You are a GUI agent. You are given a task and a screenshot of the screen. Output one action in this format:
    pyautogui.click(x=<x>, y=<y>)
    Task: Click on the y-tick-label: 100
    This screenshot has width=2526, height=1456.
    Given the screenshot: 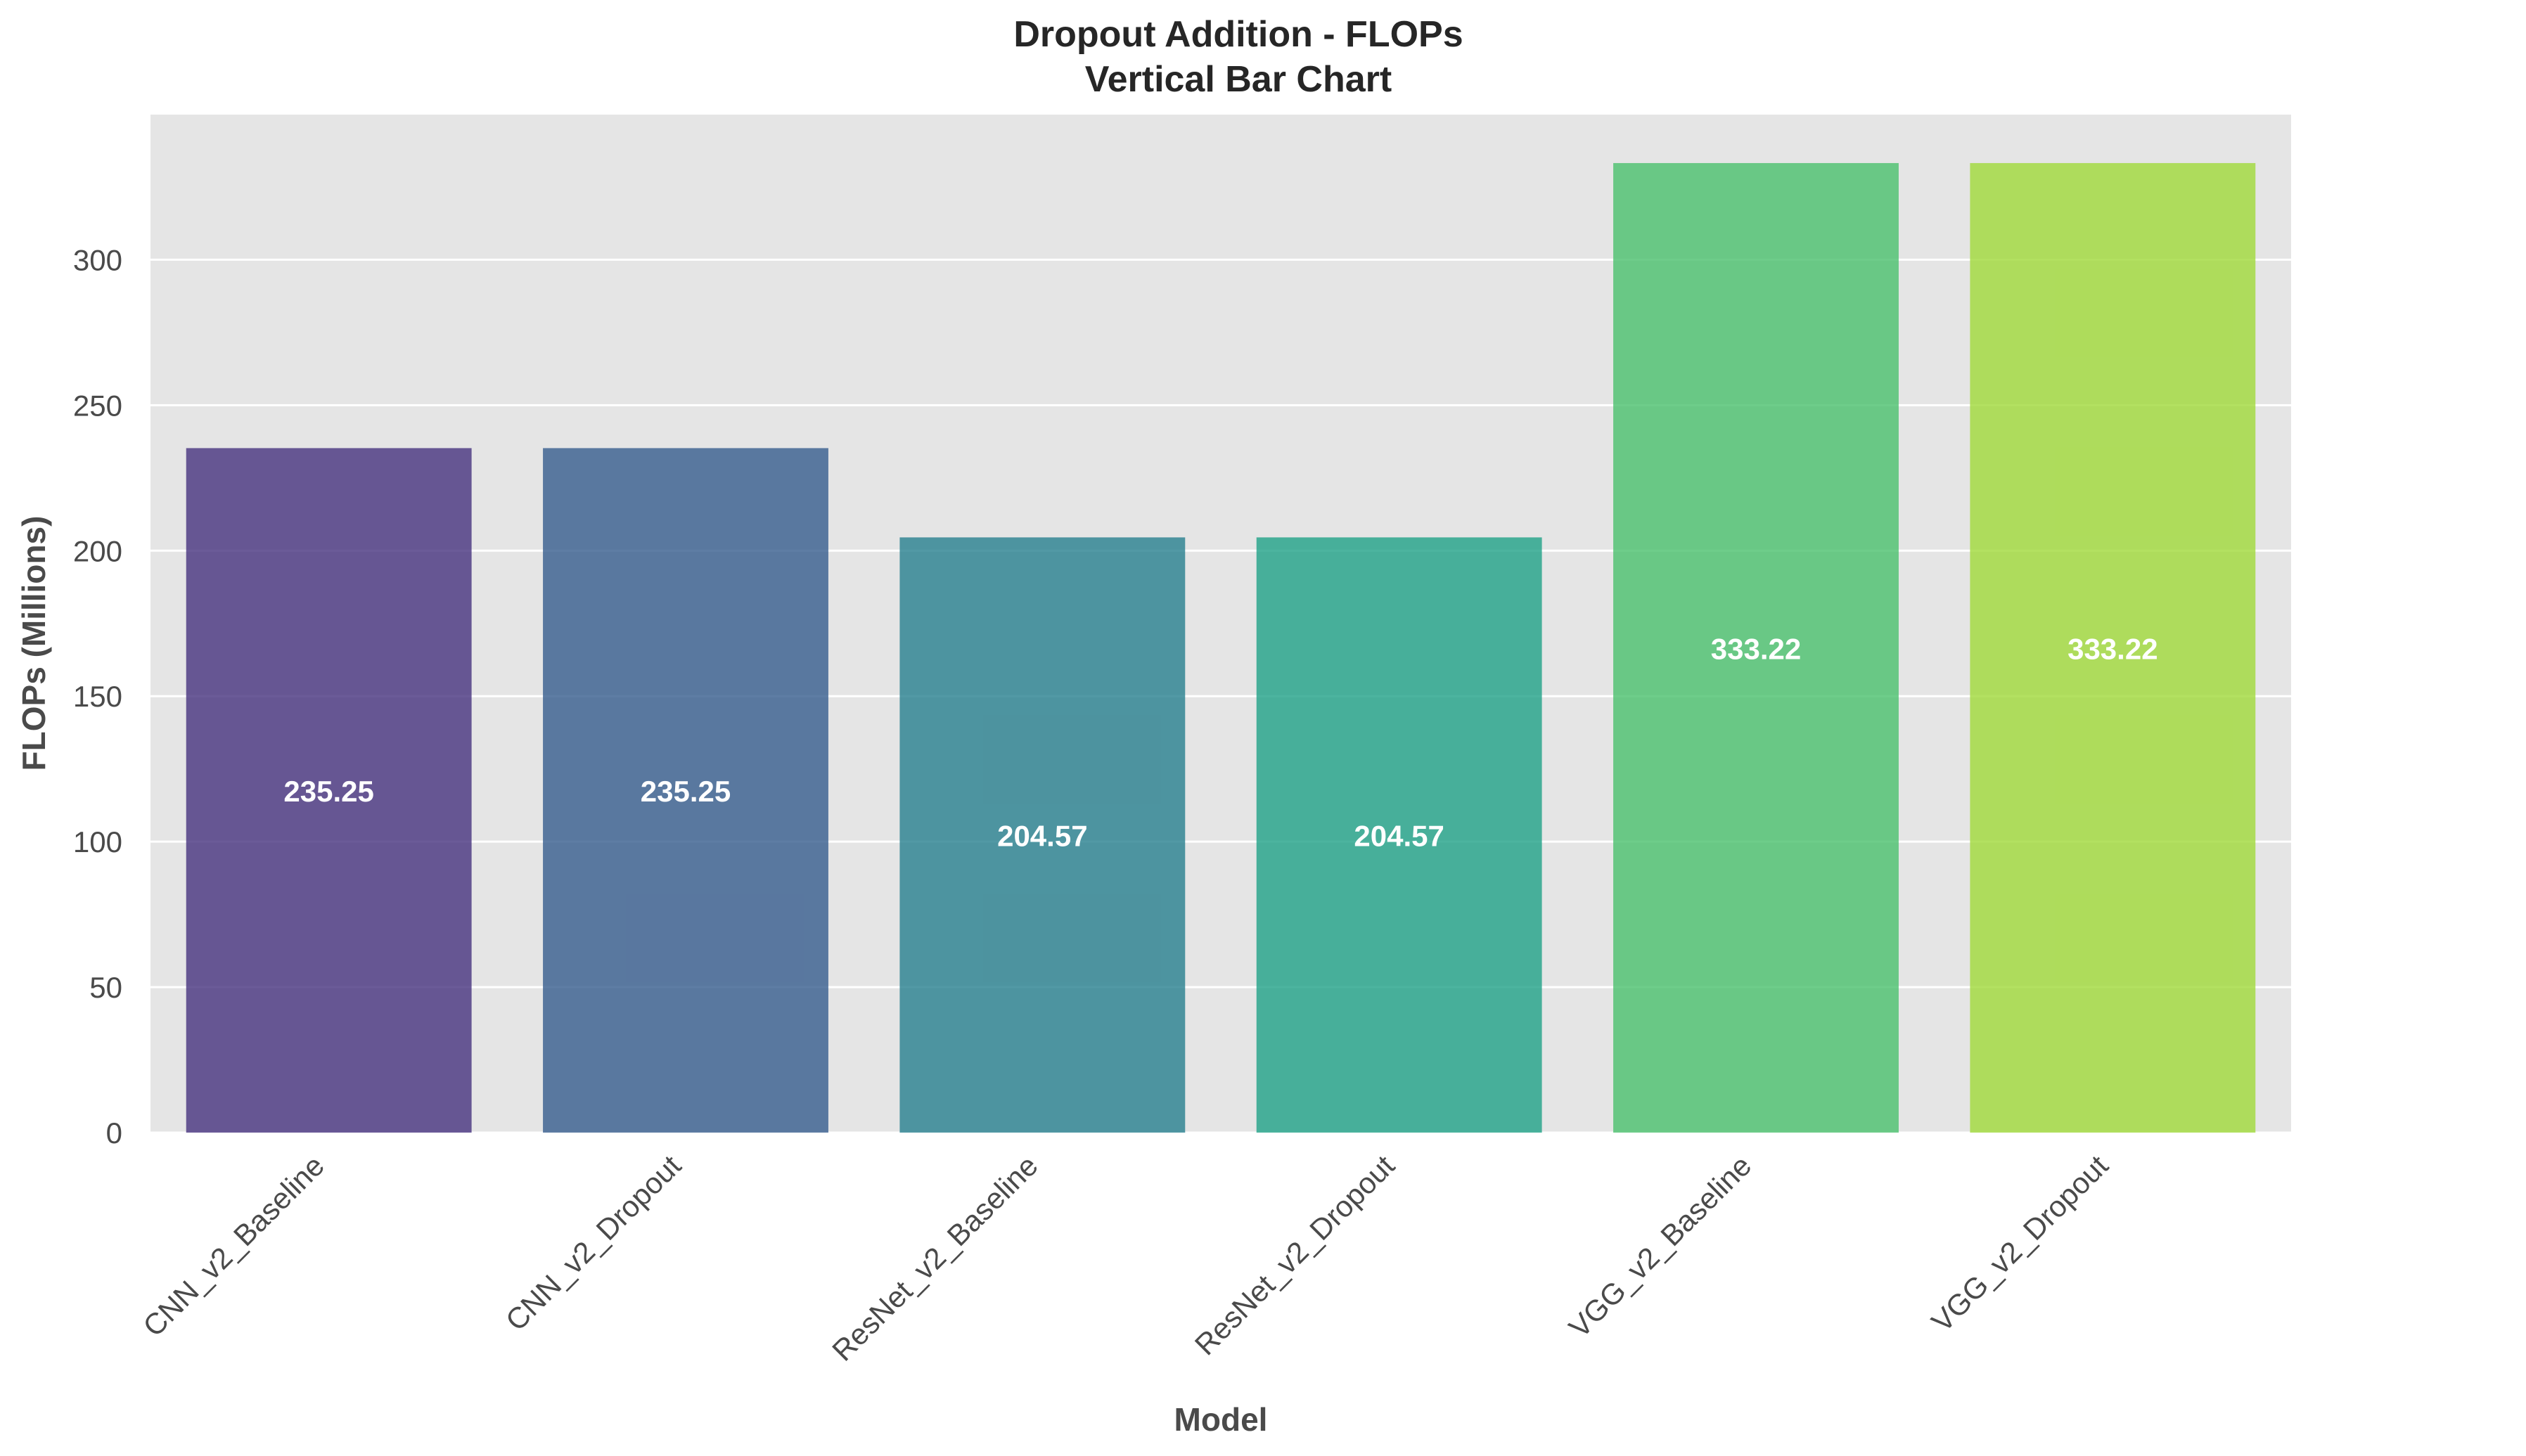 What is the action you would take?
    pyautogui.click(x=97, y=841)
    